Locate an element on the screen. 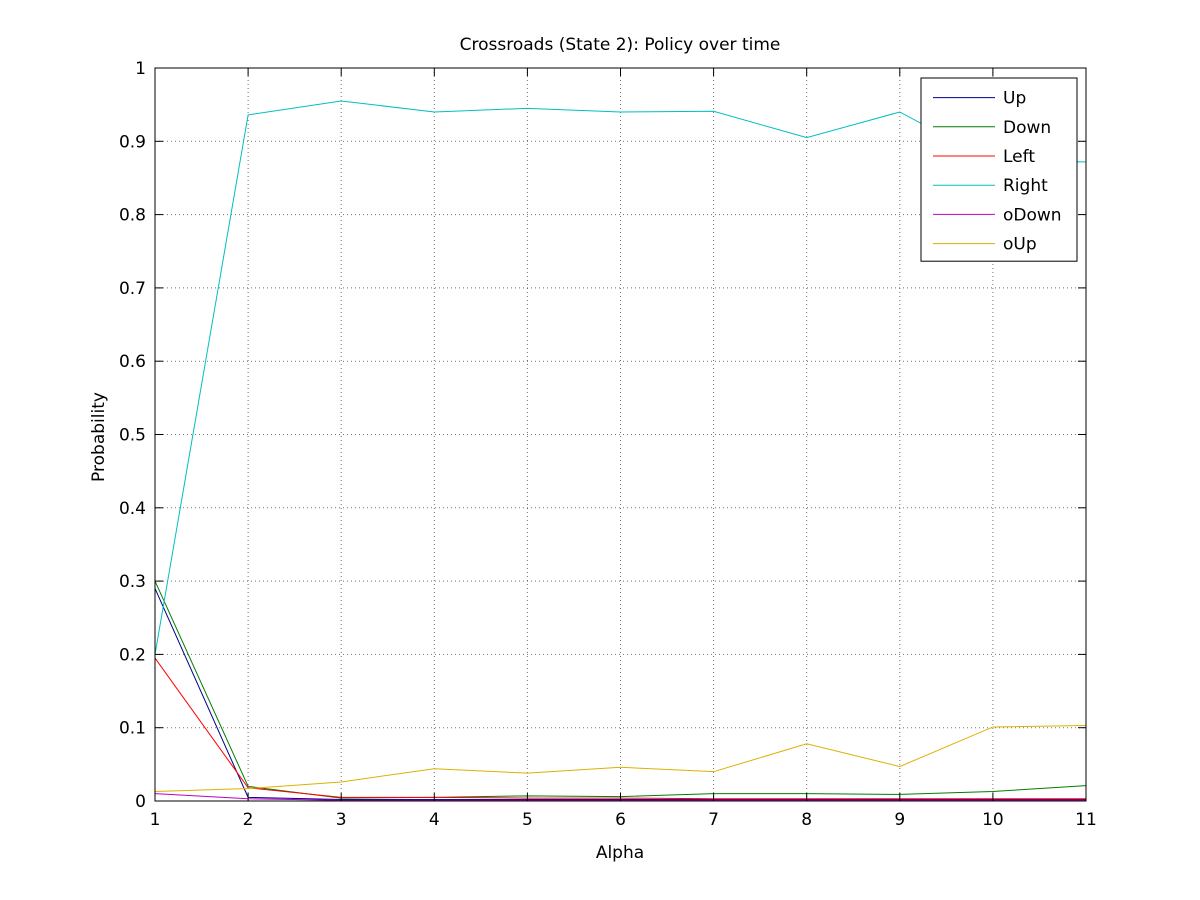  y-tick-label: 0.3 is located at coordinates (132, 582).